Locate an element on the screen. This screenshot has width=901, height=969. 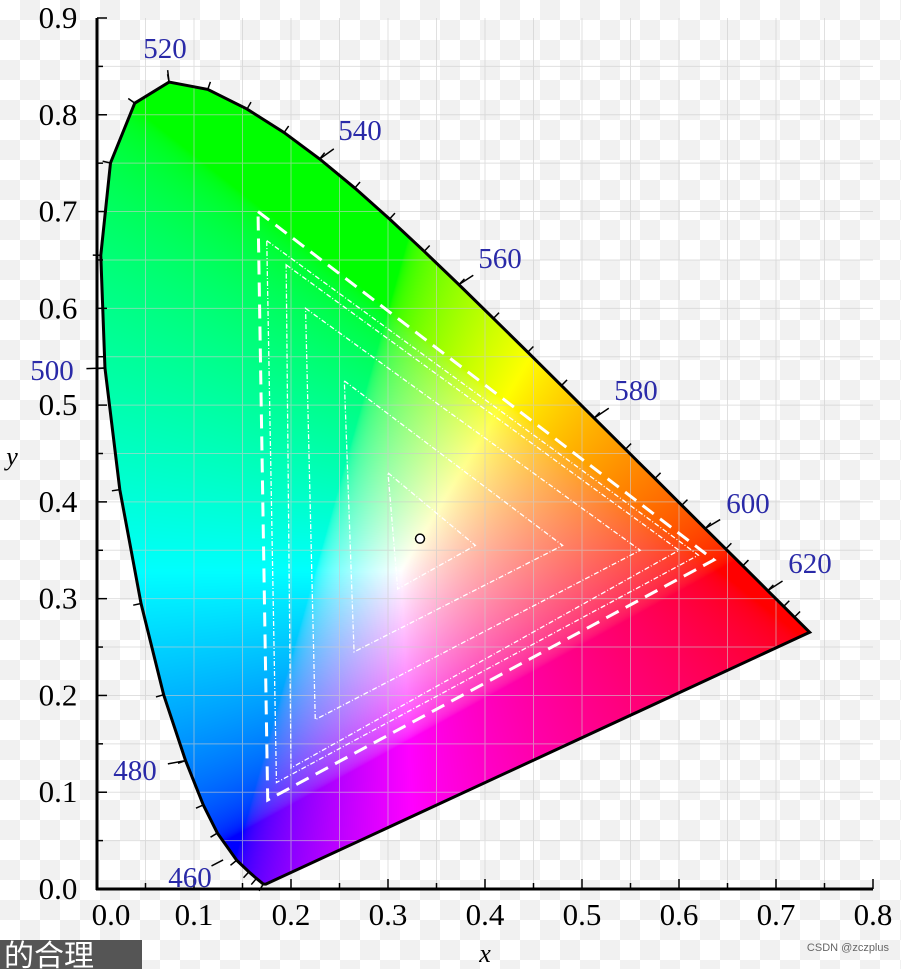
x-tick-label: 0.7 is located at coordinates (776, 914).